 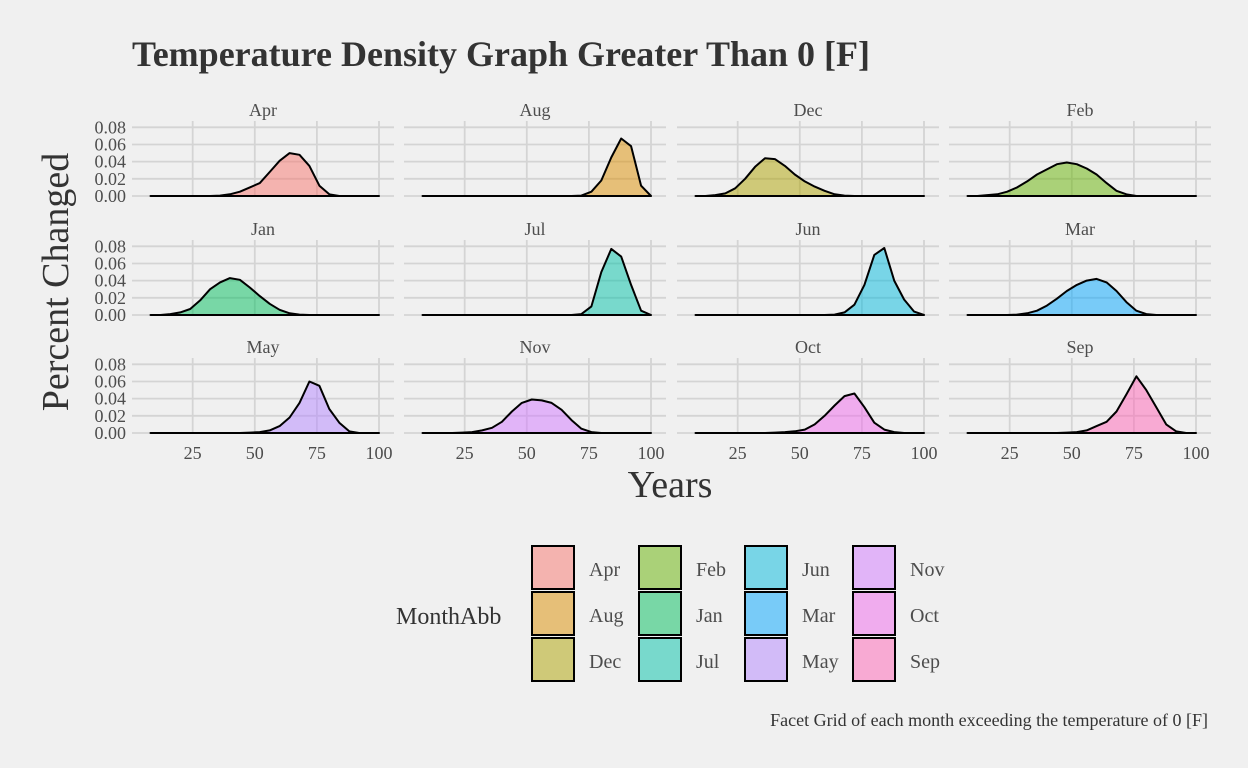 What do you see at coordinates (809, 281) in the screenshot?
I see `density-area-jun` at bounding box center [809, 281].